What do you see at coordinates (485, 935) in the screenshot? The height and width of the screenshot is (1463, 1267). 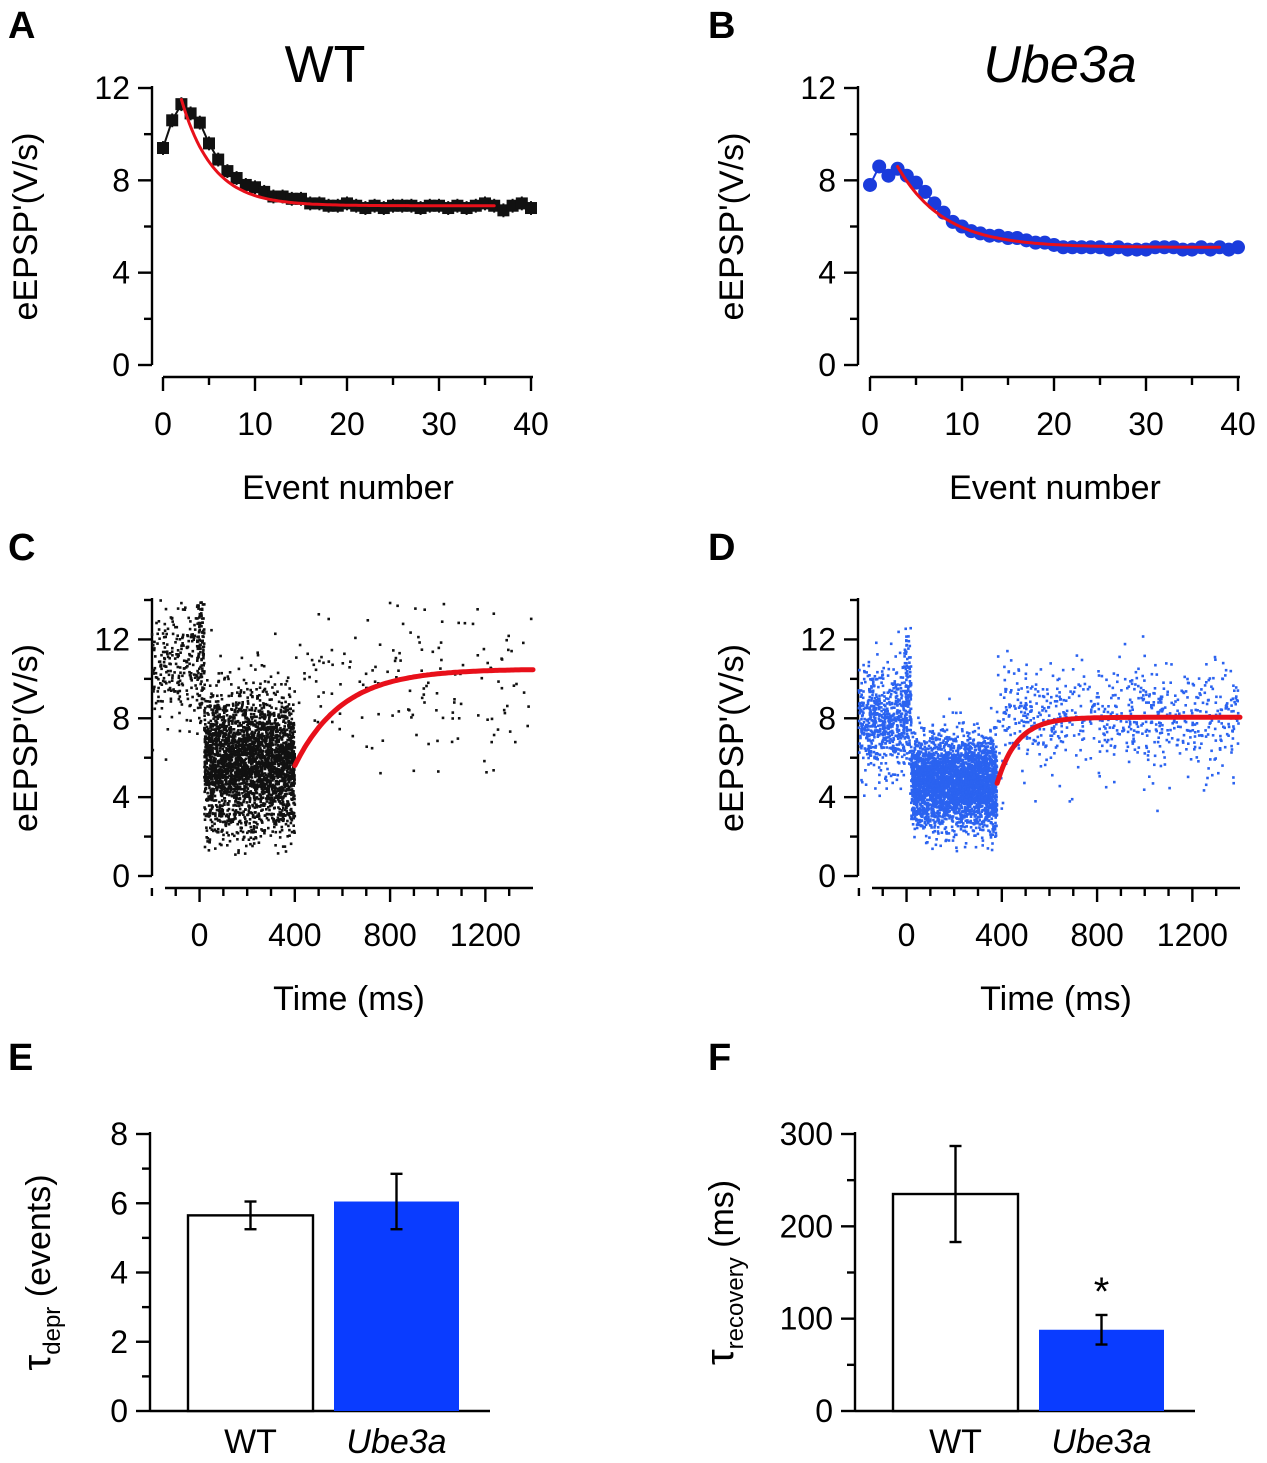 I see `x-tick-label: 1200` at bounding box center [485, 935].